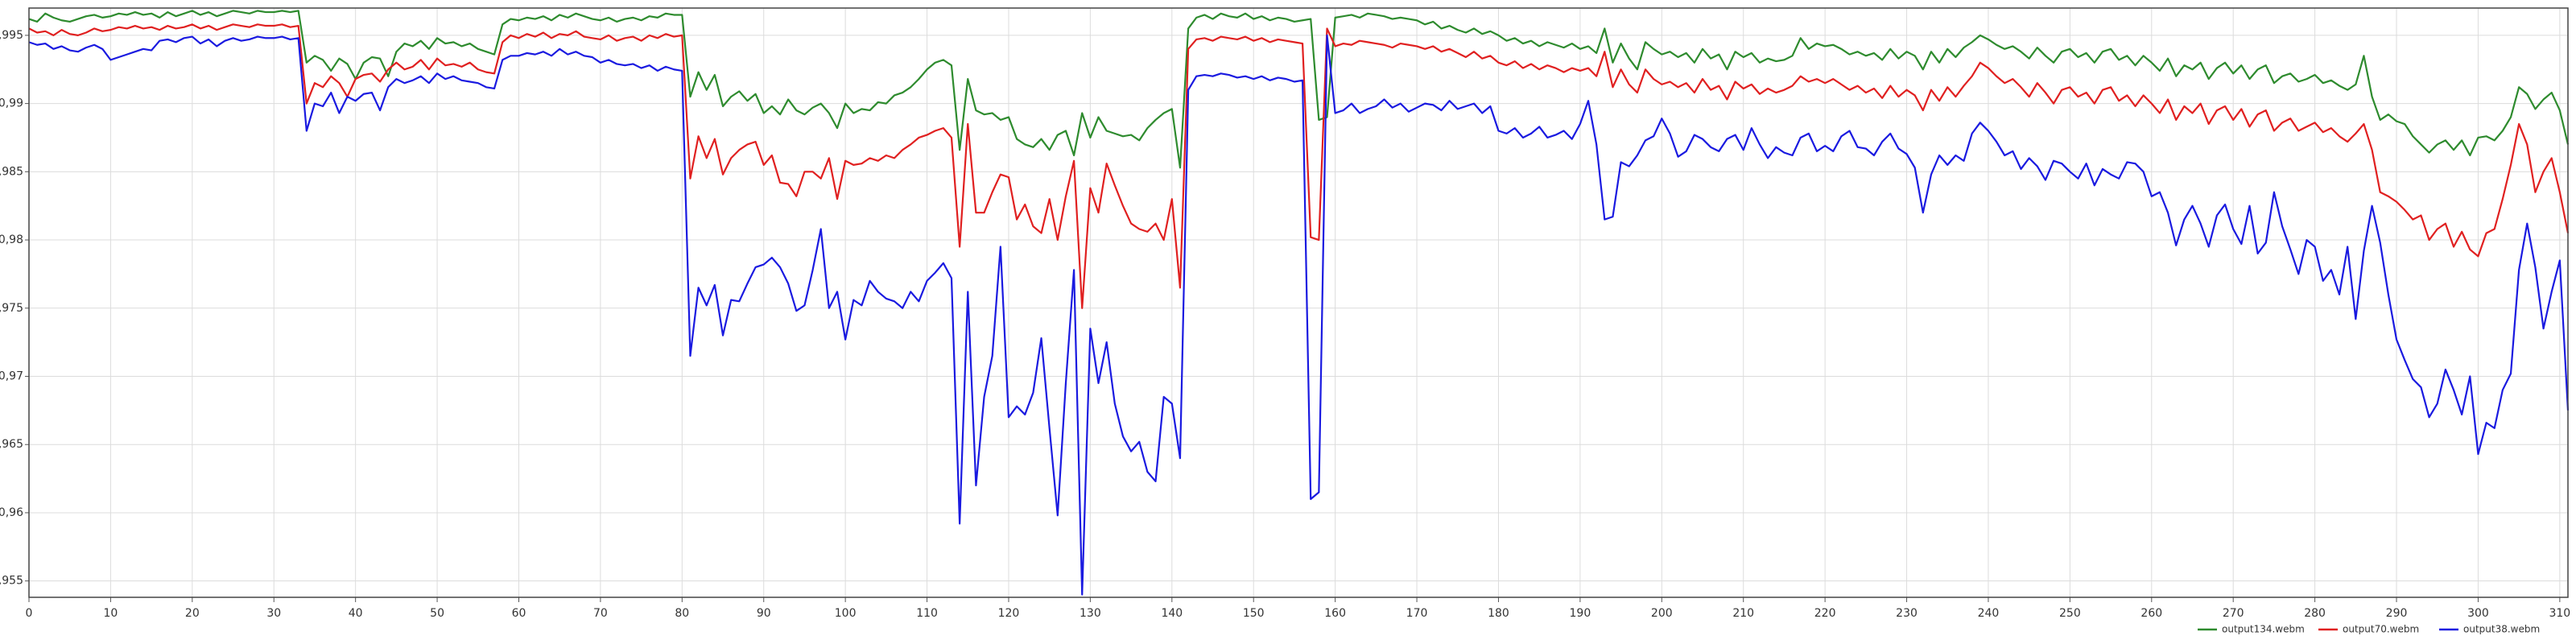 This screenshot has width=2576, height=644. What do you see at coordinates (2478, 613) in the screenshot?
I see `x-tick-label: 300` at bounding box center [2478, 613].